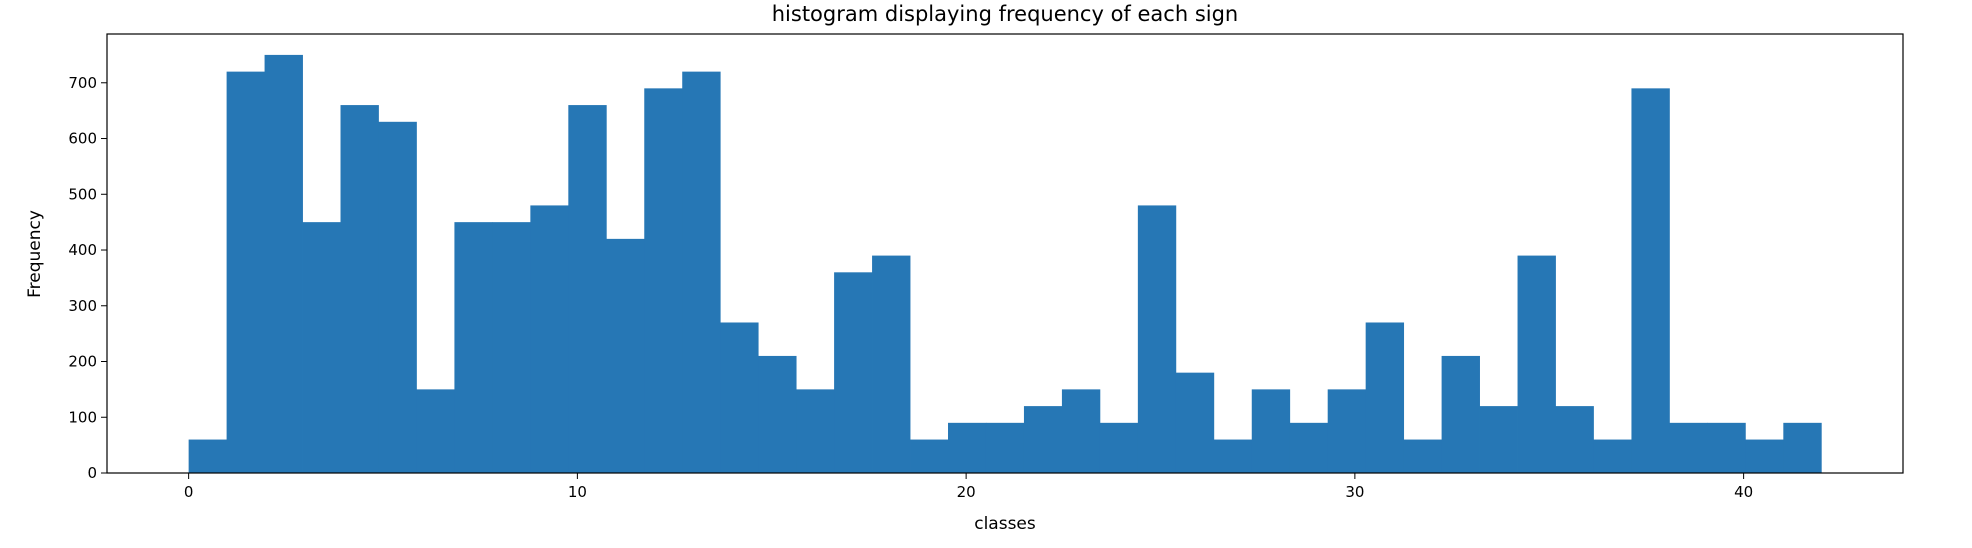 This screenshot has width=1972, height=548. Describe the element at coordinates (82, 250) in the screenshot. I see `y-tick-label: 400` at that location.